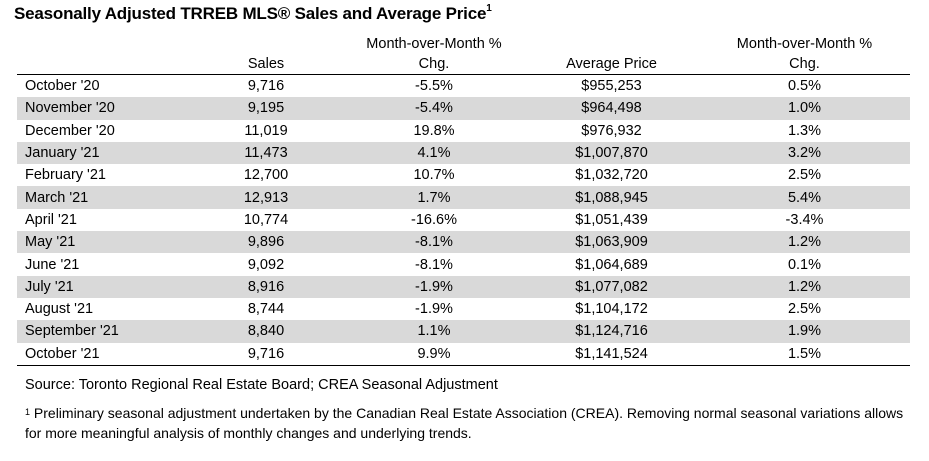 The image size is (929, 461). Describe the element at coordinates (102, 197) in the screenshot. I see `month-cell: March '21` at that location.